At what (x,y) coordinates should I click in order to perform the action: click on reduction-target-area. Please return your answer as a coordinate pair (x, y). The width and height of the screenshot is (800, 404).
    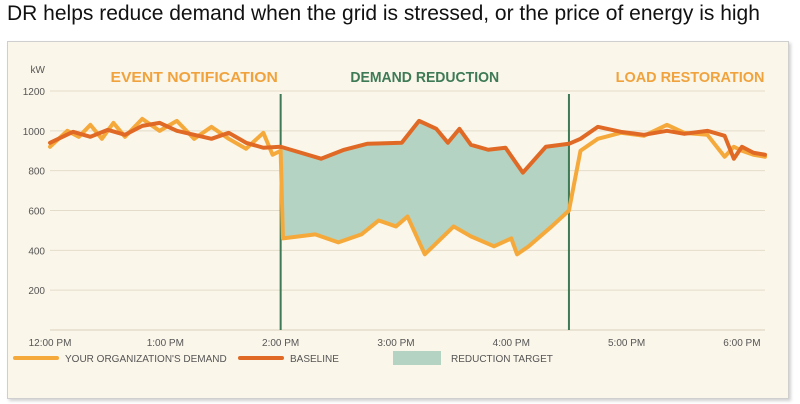
    Looking at the image, I should click on (424, 187).